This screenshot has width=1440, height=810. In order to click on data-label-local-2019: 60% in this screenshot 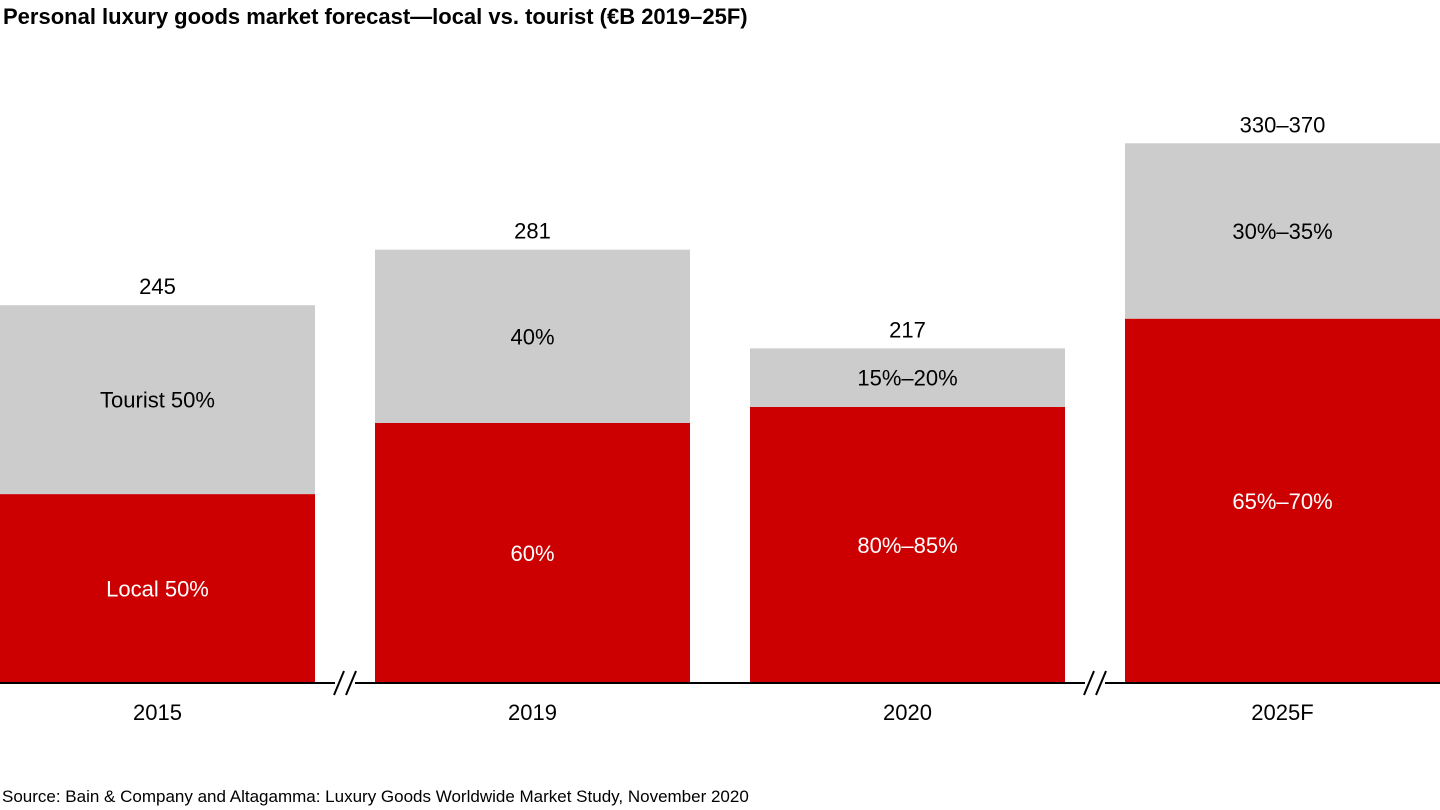, I will do `click(532, 553)`.